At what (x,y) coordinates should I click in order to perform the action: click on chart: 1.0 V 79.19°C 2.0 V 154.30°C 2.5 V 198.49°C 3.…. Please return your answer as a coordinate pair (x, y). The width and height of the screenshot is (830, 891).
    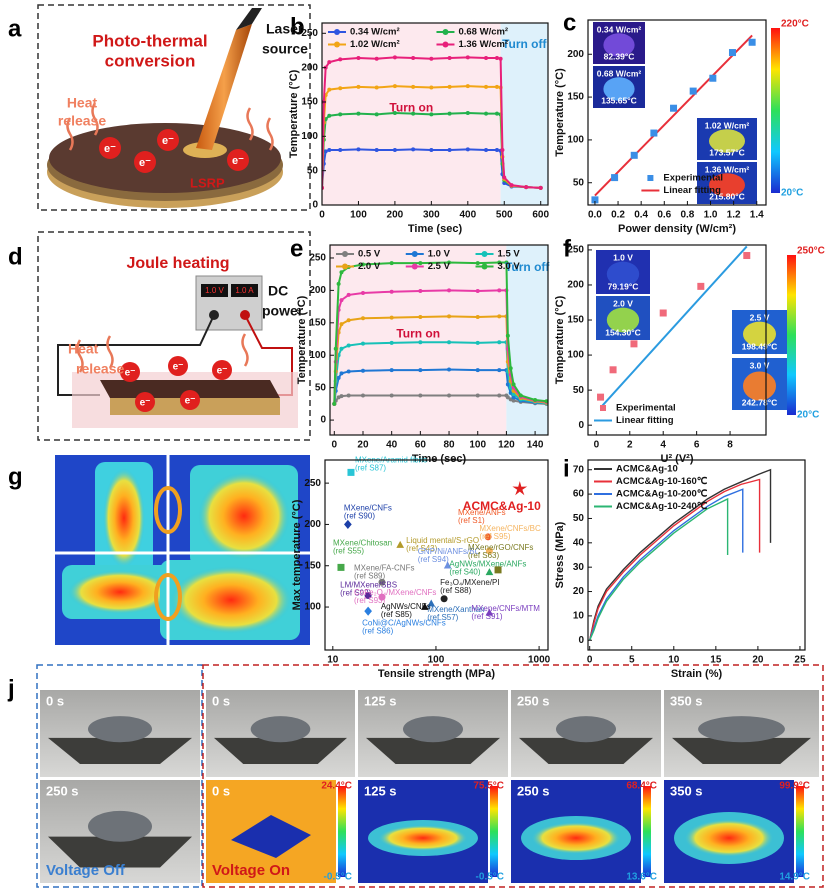
    Looking at the image, I should click on (689, 354).